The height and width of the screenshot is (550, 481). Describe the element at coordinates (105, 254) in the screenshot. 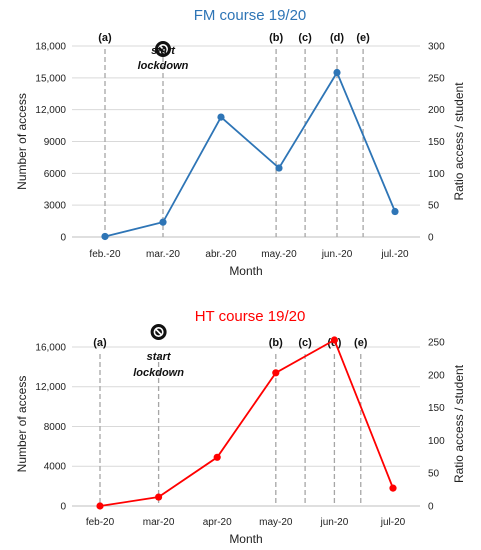

I see `x-tick-label: feb.-20` at that location.